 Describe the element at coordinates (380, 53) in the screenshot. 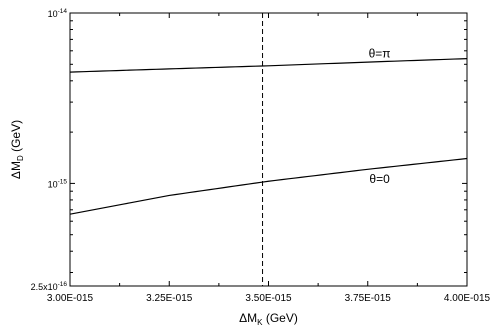

I see `series-label-0: θ=π` at that location.